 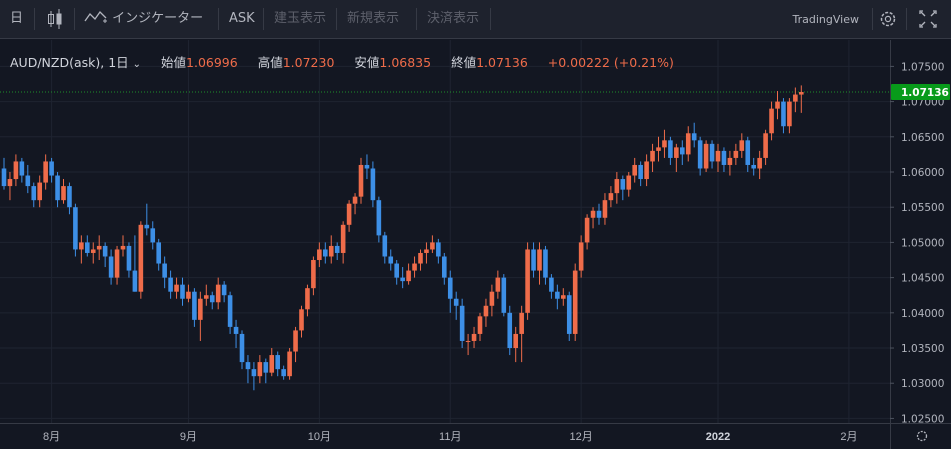 I want to click on ask-button: ASK, so click(x=242, y=18).